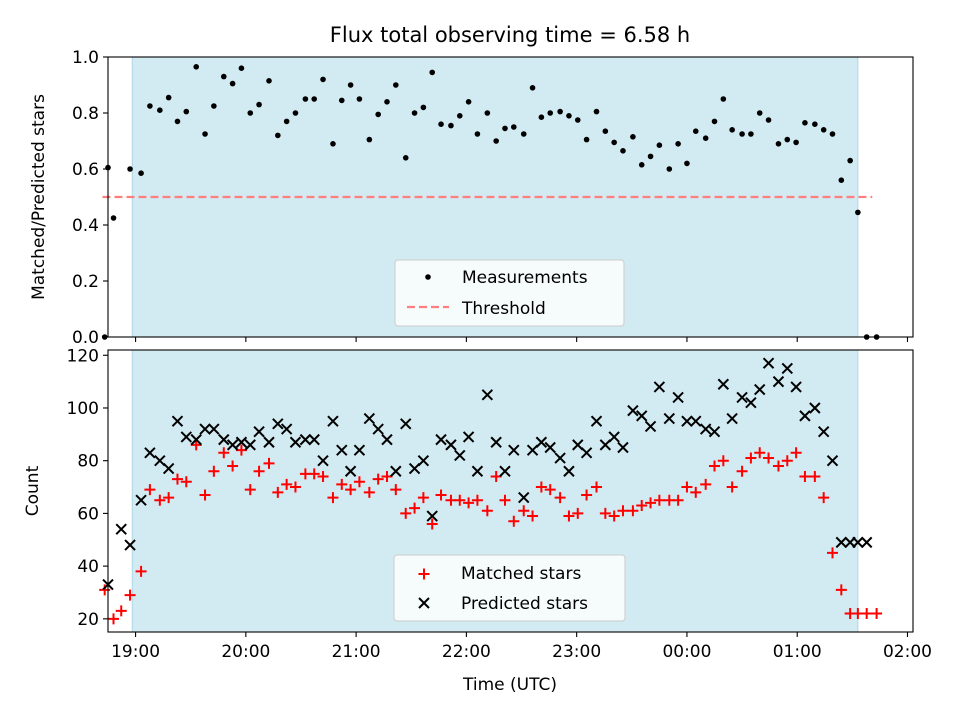 The image size is (960, 720). What do you see at coordinates (509, 588) in the screenshot?
I see `count-legend: Matched stars Predicted stars` at bounding box center [509, 588].